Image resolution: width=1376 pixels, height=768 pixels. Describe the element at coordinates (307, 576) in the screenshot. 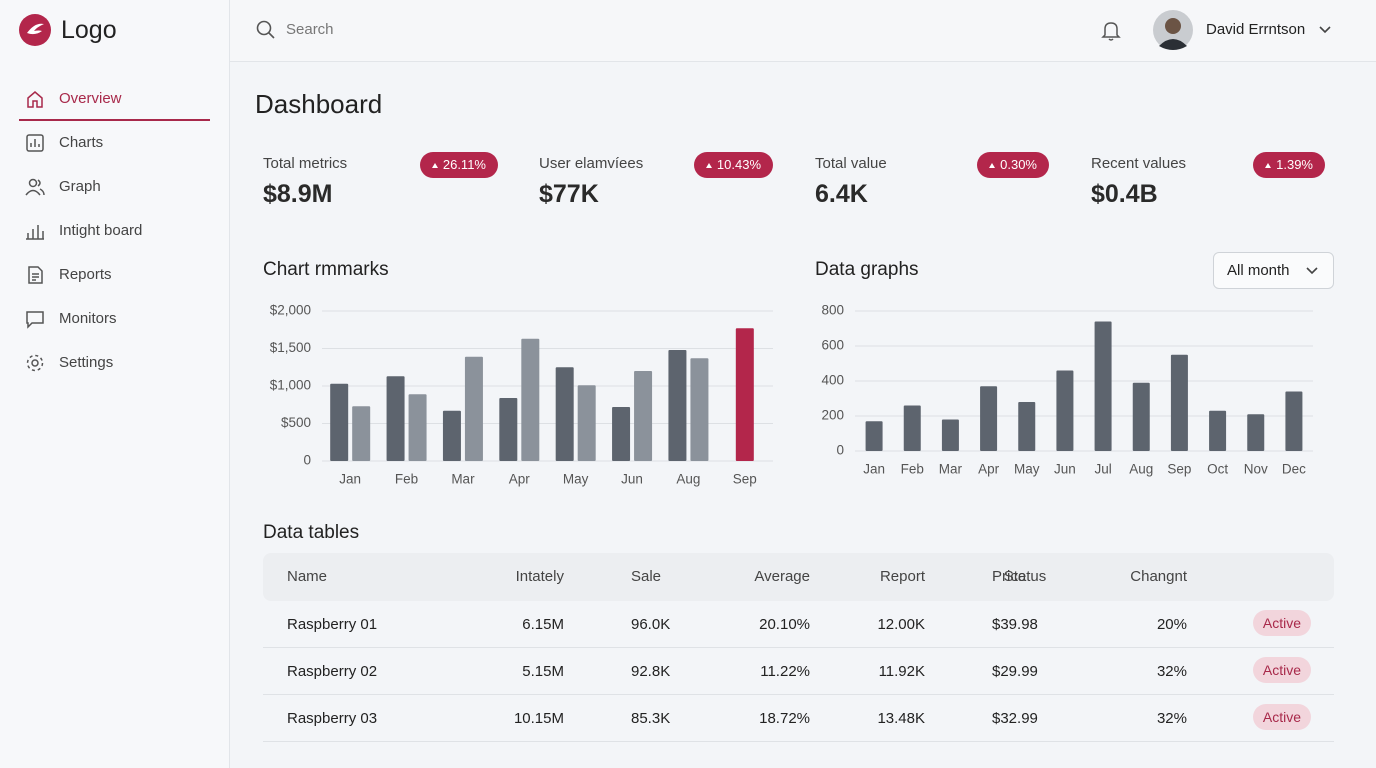

I see `column-header: Name` at that location.